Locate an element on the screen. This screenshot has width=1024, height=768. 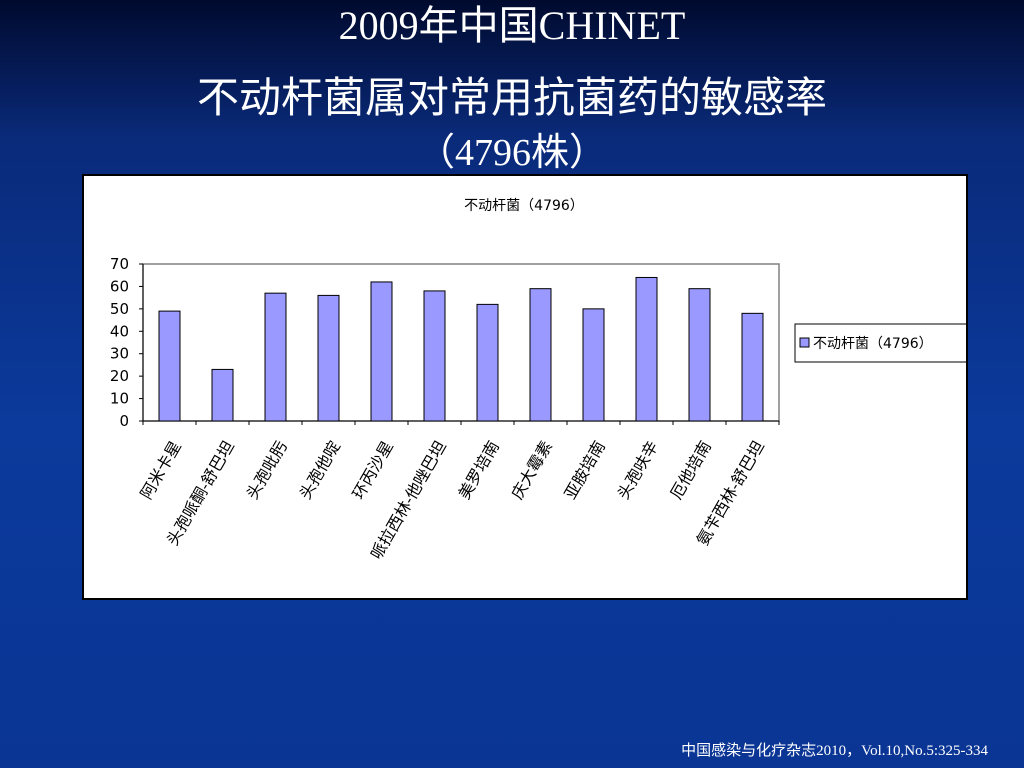
x-tick-label: 庆大霉素 is located at coordinates (532, 470).